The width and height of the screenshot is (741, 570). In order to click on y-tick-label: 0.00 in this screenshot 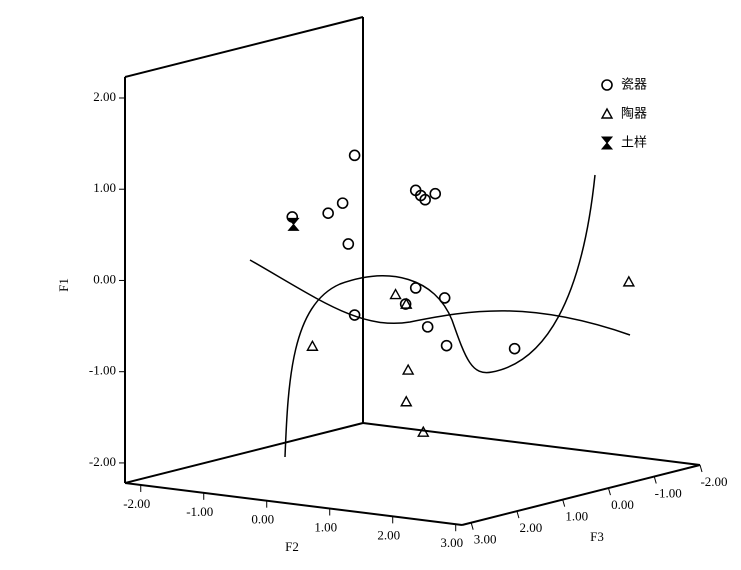, I will do `click(104, 278)`.